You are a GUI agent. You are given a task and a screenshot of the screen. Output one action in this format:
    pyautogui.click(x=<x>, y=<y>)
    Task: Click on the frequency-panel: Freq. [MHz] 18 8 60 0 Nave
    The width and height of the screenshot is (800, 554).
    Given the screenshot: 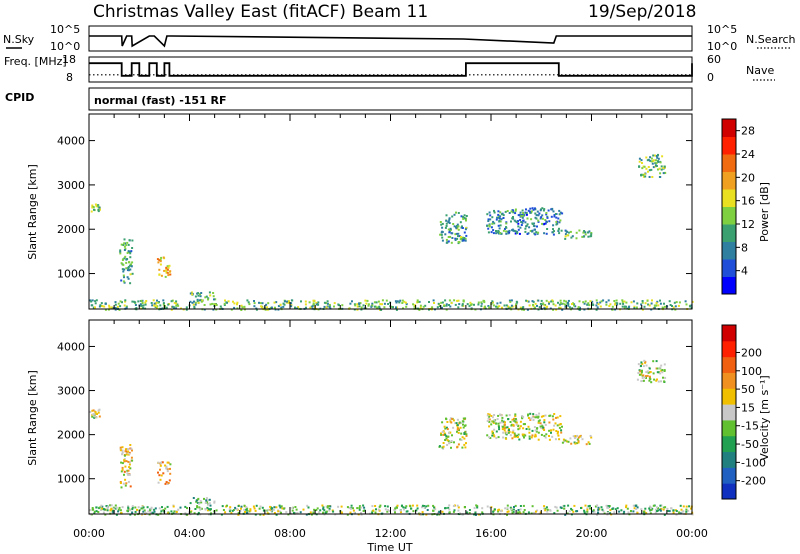 What is the action you would take?
    pyautogui.click(x=389, y=68)
    